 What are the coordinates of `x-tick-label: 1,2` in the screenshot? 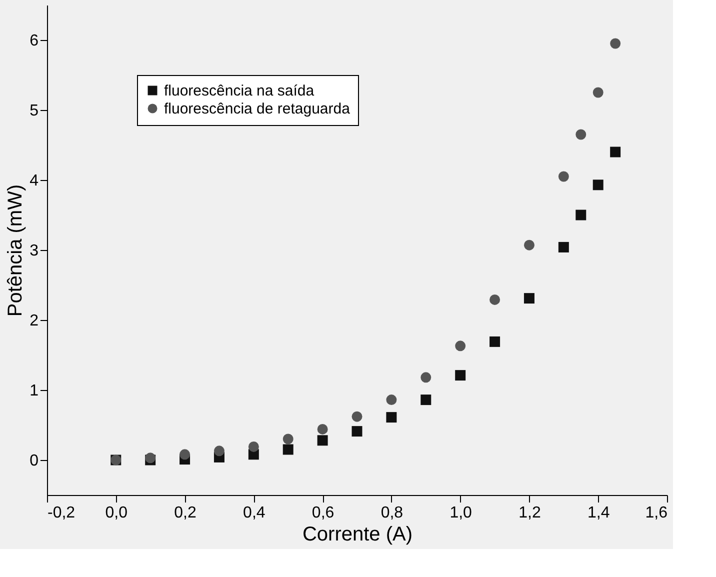 It's located at (529, 513).